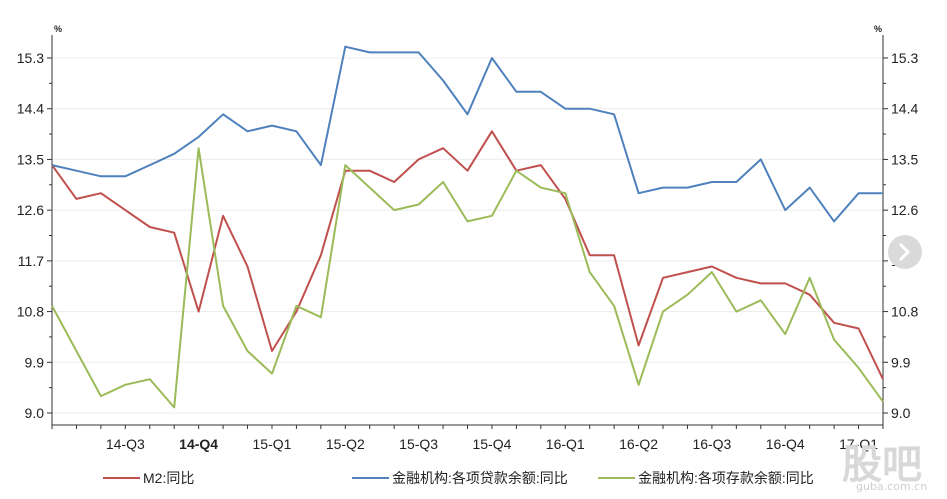 This screenshot has width=947, height=499. What do you see at coordinates (726, 478) in the screenshot?
I see `legend-label-3: 金融机构:各项存款余额:同比` at bounding box center [726, 478].